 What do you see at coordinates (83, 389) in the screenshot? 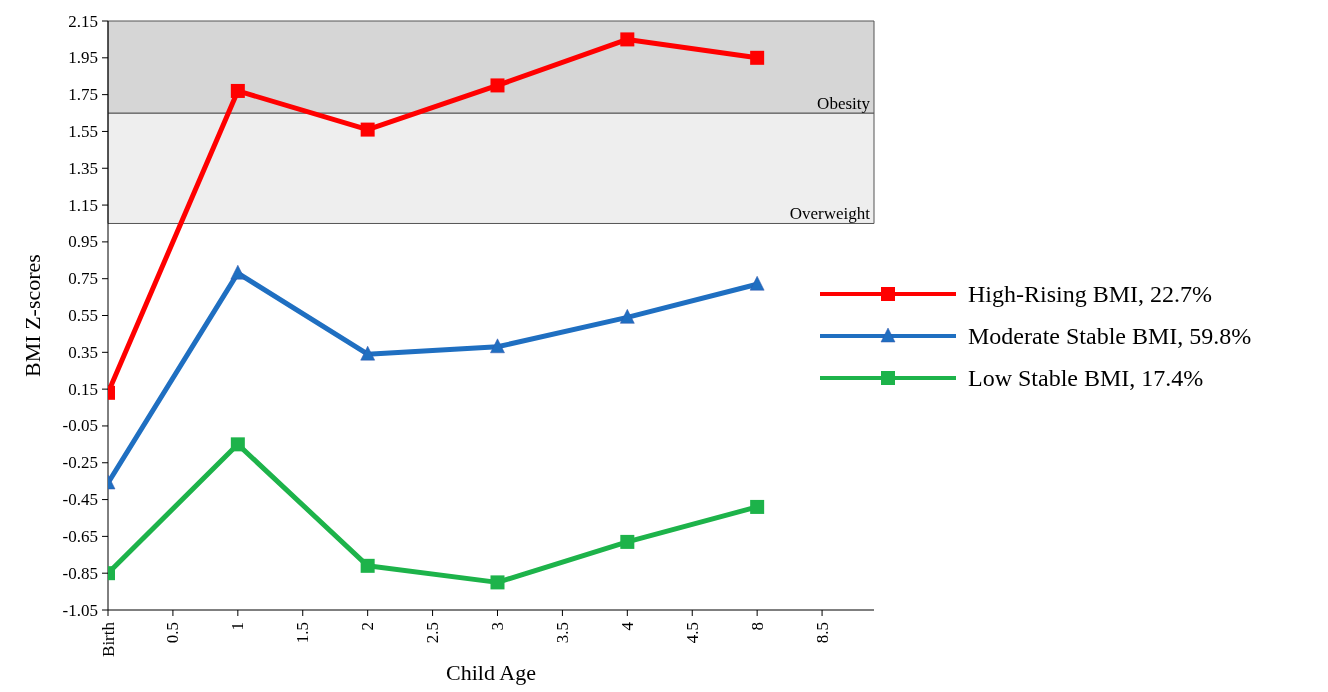
I see `y-tick-label: 0.15` at bounding box center [83, 389].